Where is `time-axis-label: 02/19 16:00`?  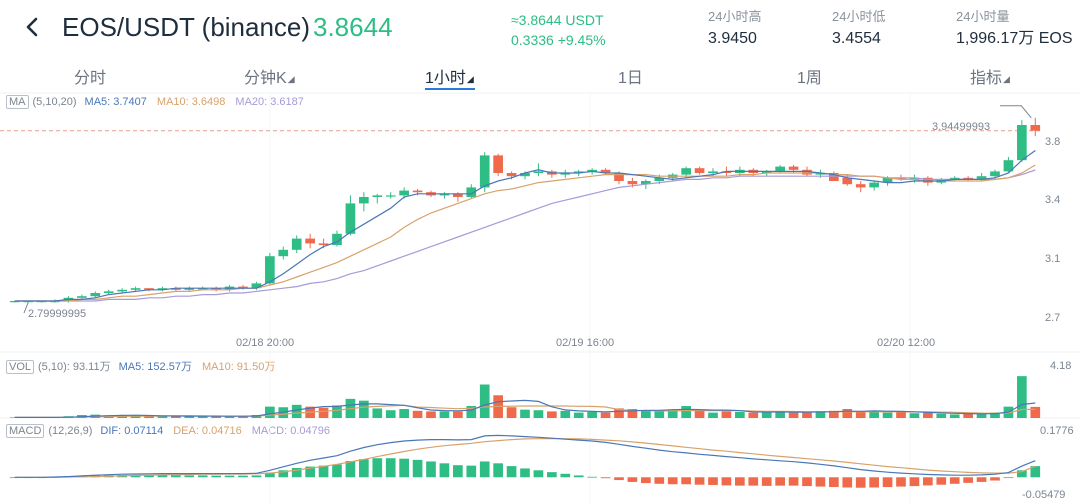
time-axis-label: 02/19 16:00 is located at coordinates (585, 343).